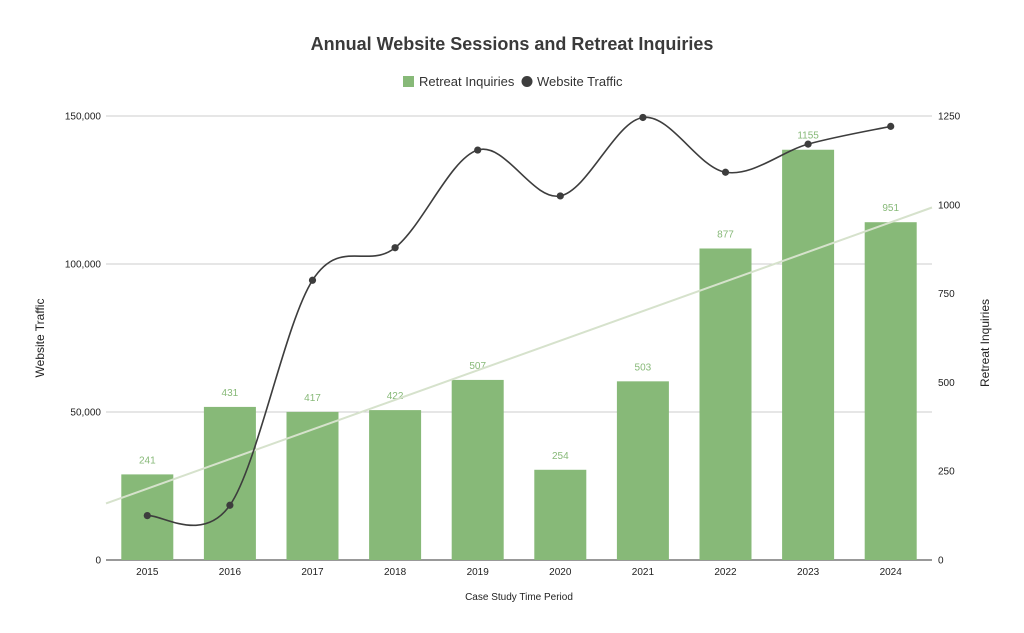 The height and width of the screenshot is (633, 1024). What do you see at coordinates (890, 391) in the screenshot?
I see `bar-2024` at bounding box center [890, 391].